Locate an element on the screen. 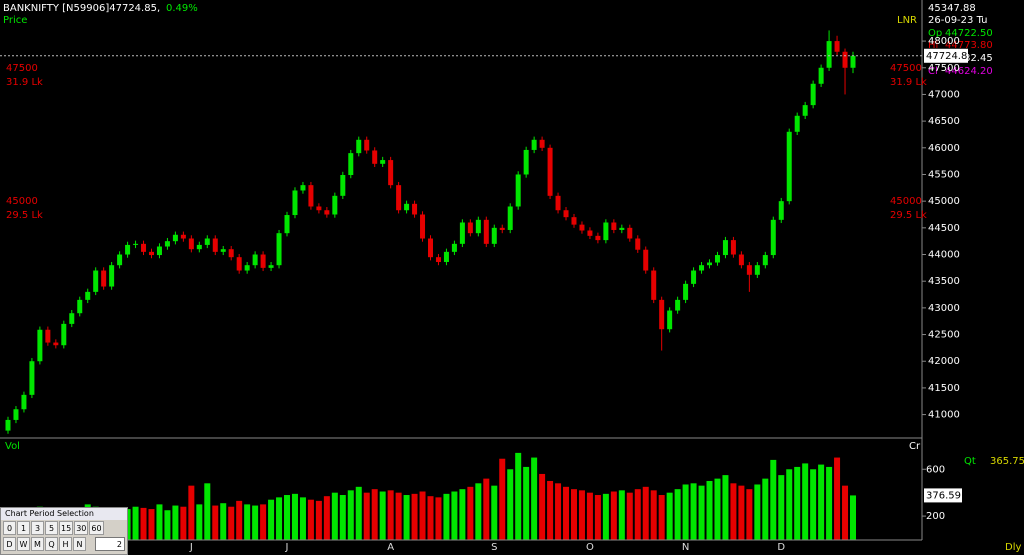  period-button: H is located at coordinates (65, 544).